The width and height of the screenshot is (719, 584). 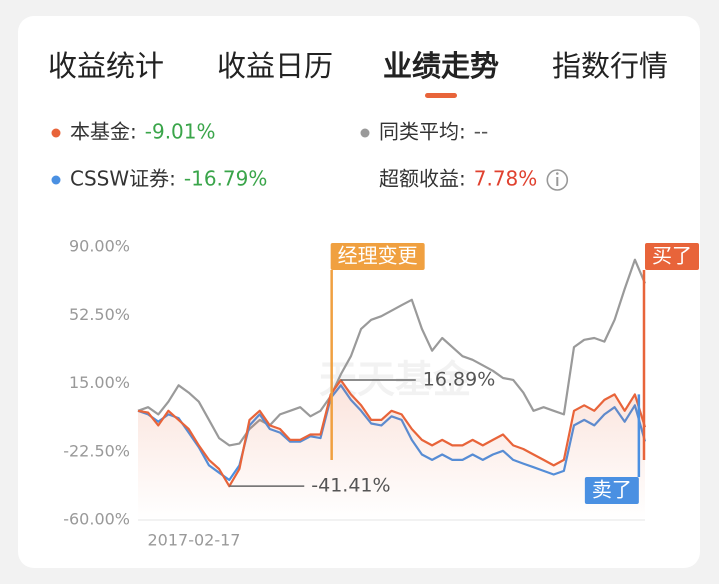 What do you see at coordinates (123, 179) in the screenshot?
I see `legend-name: CSSW证券:` at bounding box center [123, 179].